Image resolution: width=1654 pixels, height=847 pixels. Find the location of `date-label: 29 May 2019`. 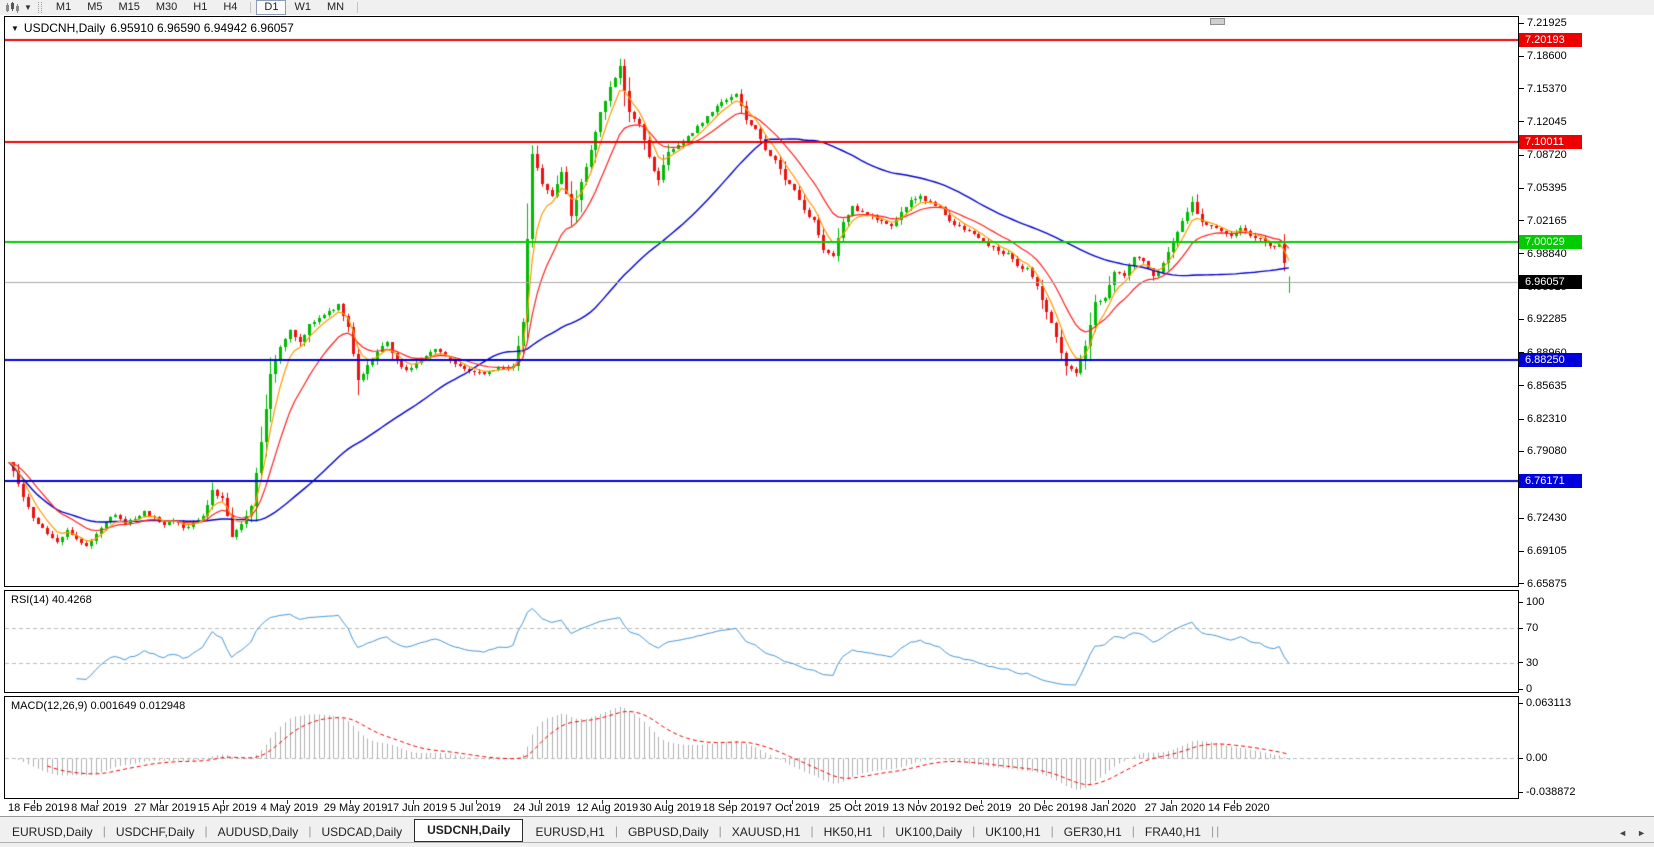

date-label: 29 May 2019 is located at coordinates (355, 808).